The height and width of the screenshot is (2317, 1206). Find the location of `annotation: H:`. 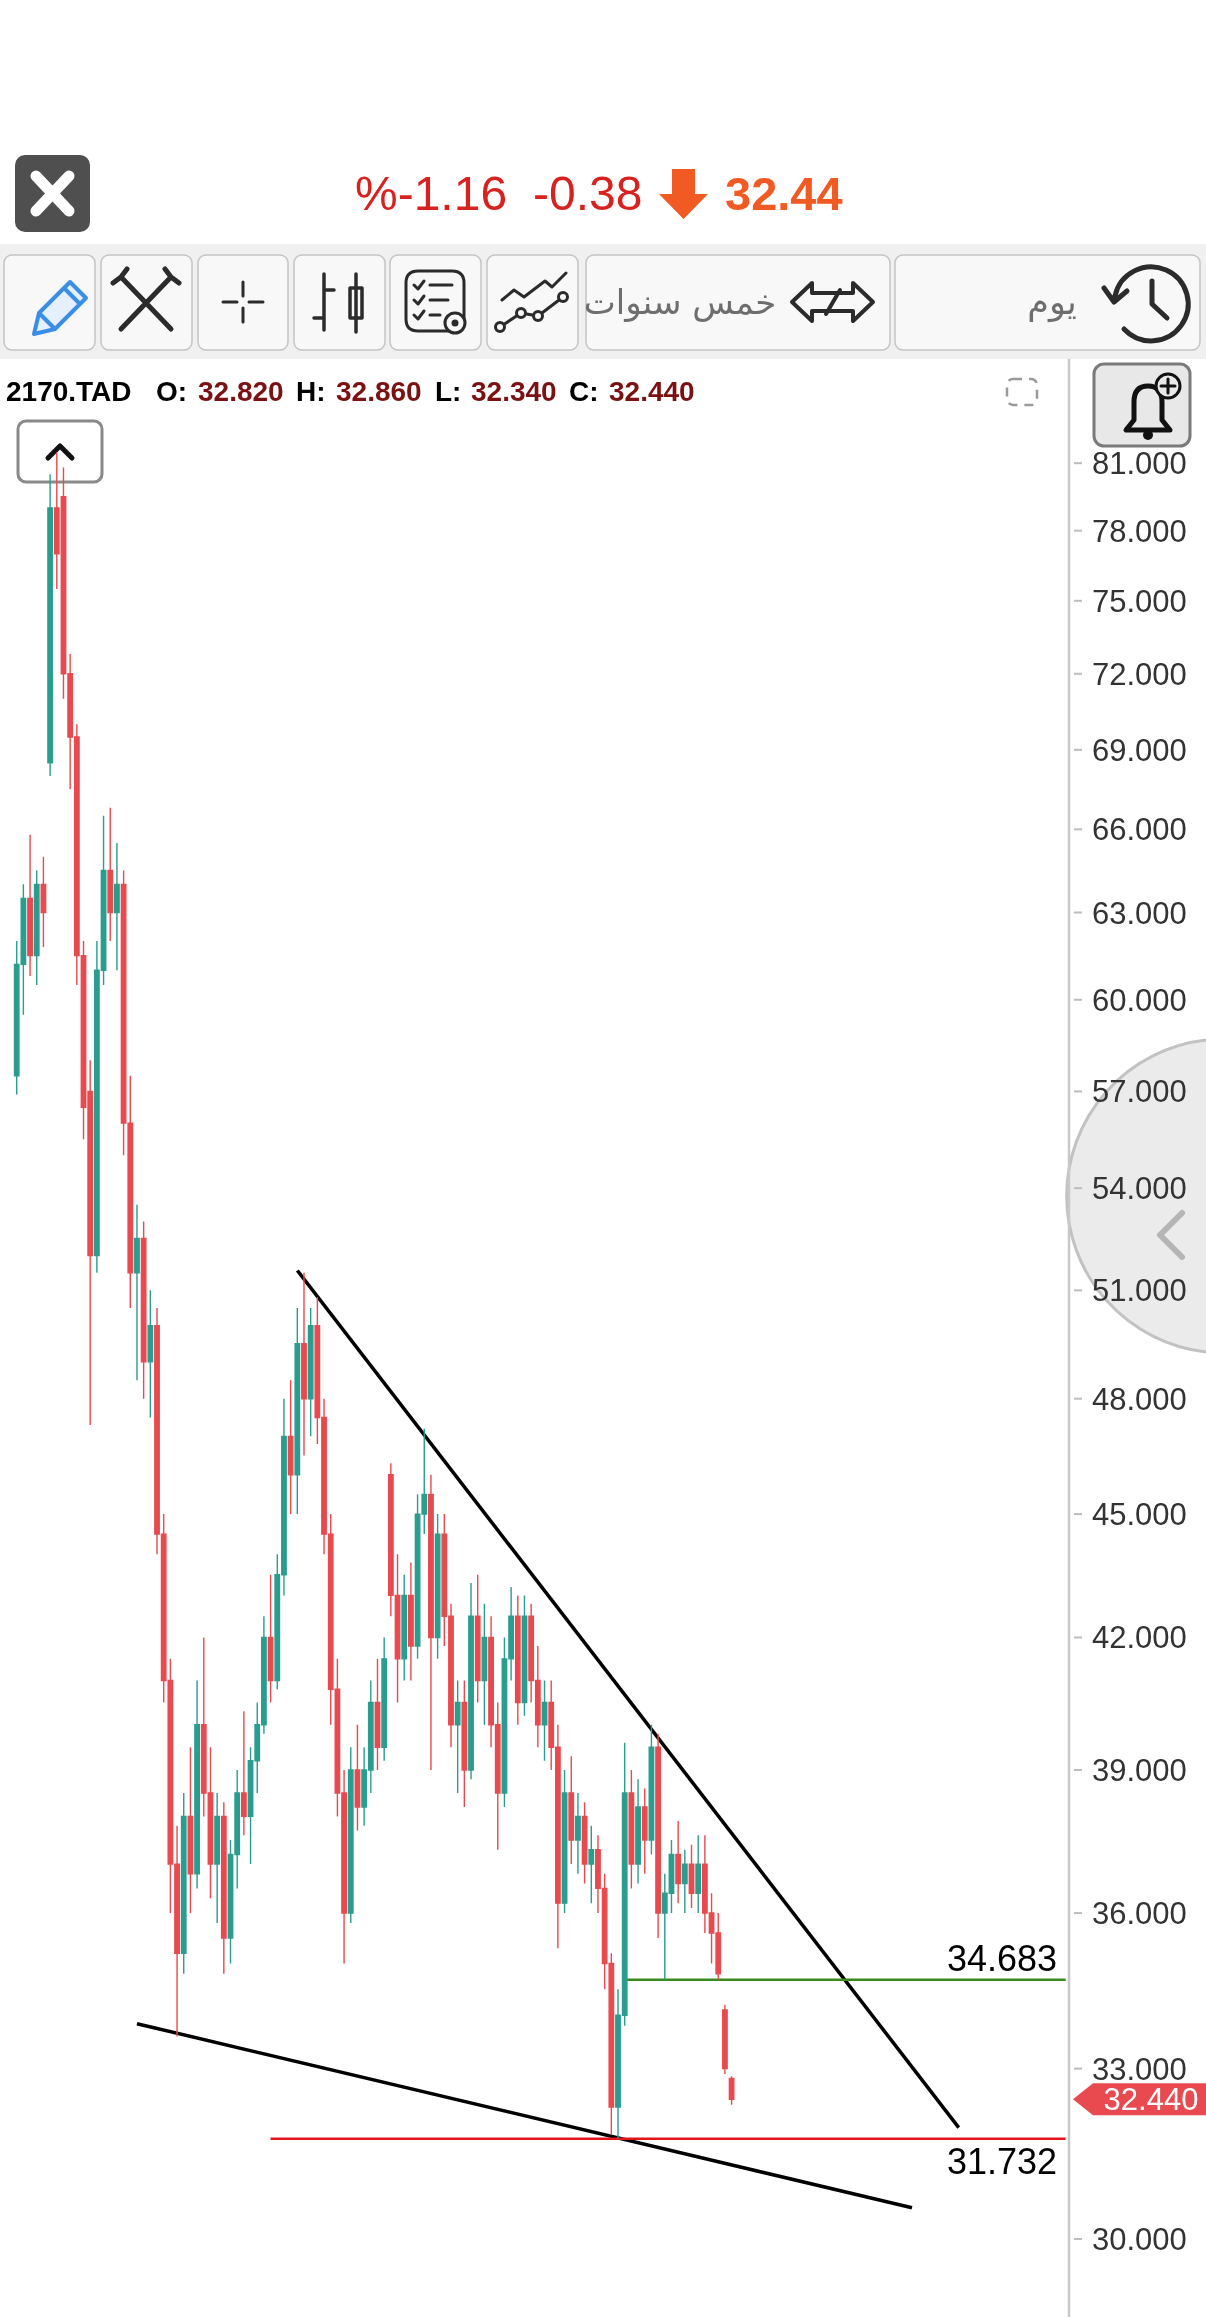

annotation: H: is located at coordinates (311, 391).